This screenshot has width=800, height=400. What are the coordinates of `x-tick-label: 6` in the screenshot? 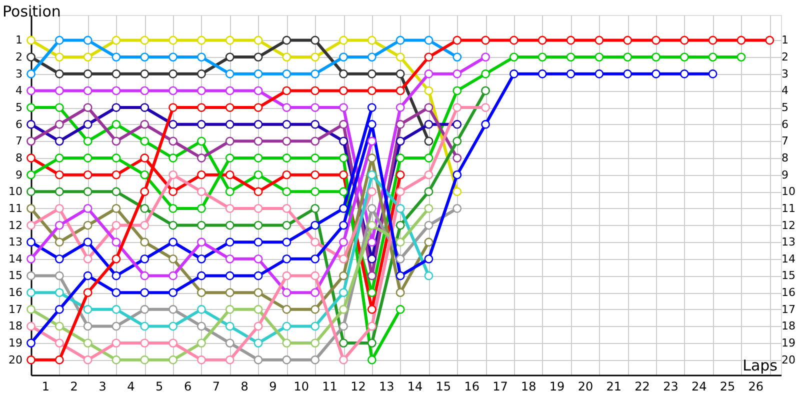 It's located at (188, 387).